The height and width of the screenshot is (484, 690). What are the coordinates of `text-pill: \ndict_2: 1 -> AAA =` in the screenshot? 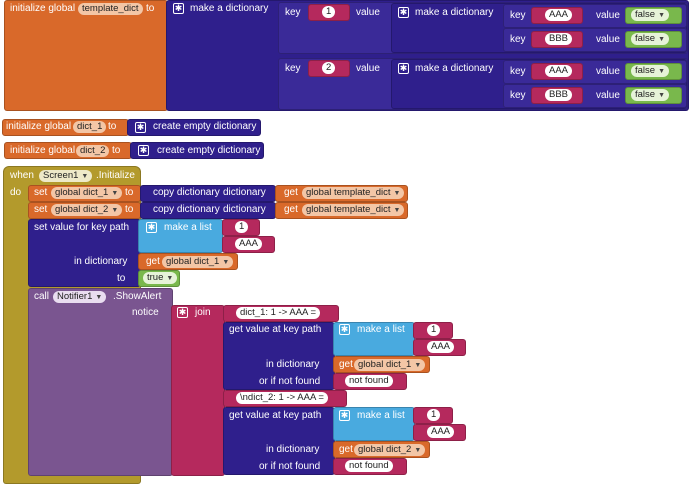 It's located at (282, 398).